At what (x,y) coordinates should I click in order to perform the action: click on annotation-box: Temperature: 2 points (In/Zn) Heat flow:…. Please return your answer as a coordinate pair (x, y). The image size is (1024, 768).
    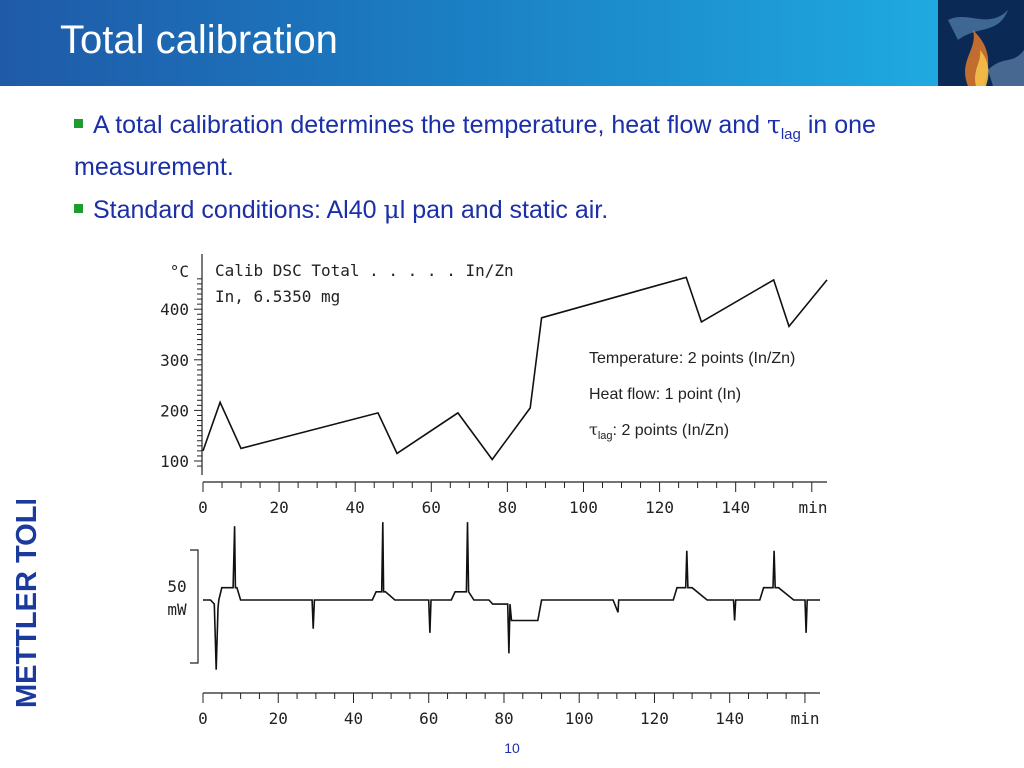
    Looking at the image, I should click on (692, 396).